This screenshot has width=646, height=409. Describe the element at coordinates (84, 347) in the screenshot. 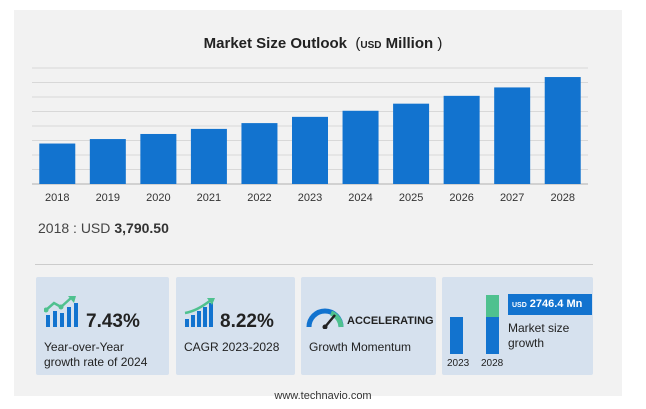

I see `yoy-label-1: Year-over-Year` at that location.